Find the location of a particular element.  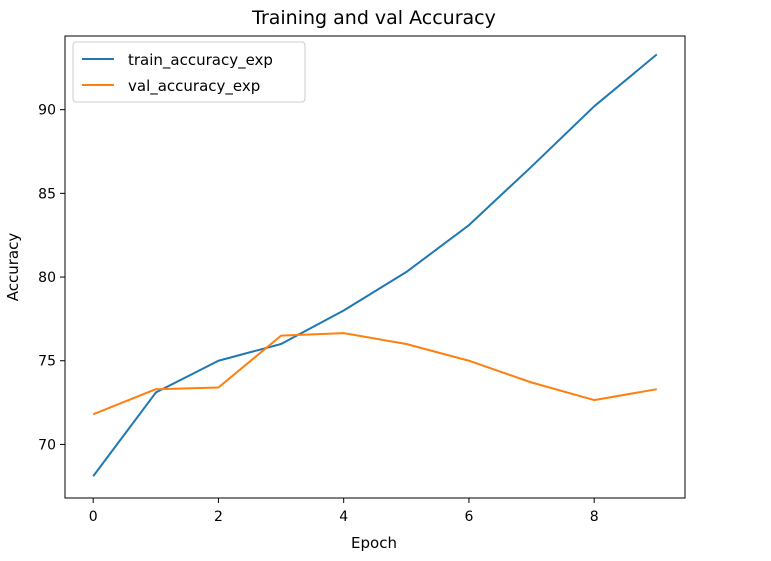

chart-title: Training and val Accuracy is located at coordinates (373, 18).